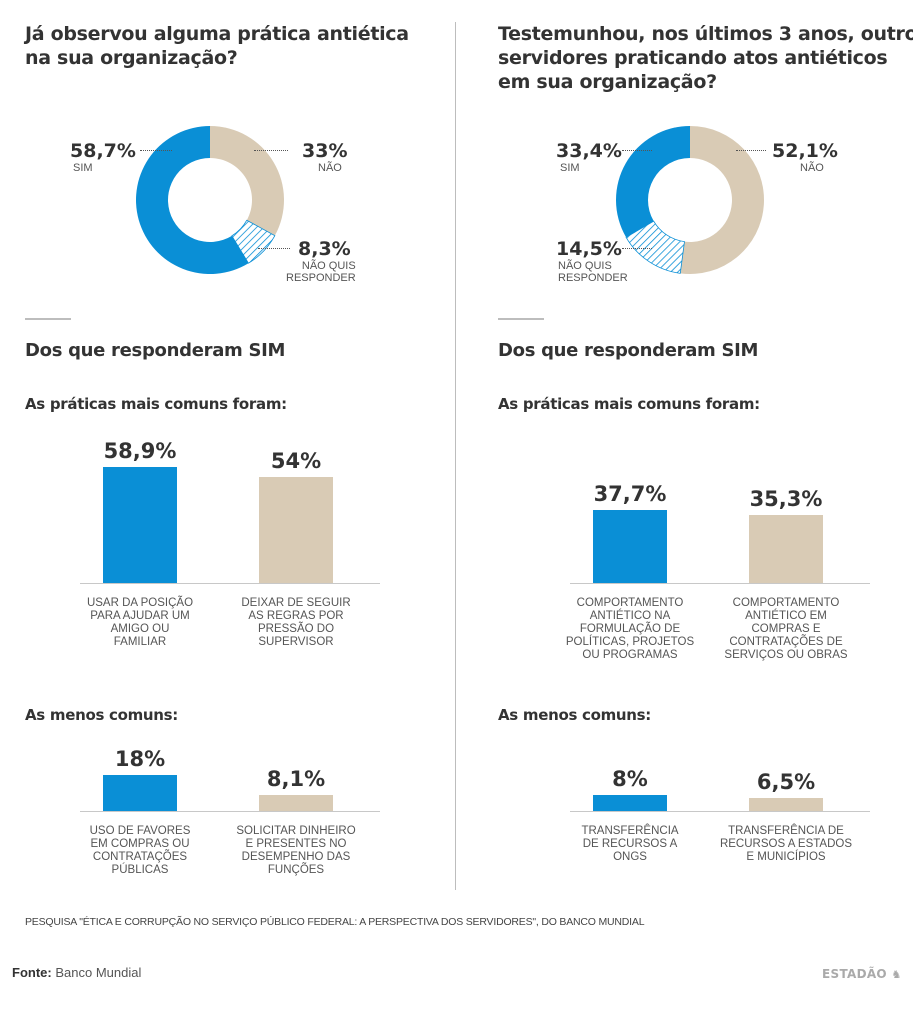 The width and height of the screenshot is (913, 1020). I want to click on right-nao-leader, so click(751, 150).